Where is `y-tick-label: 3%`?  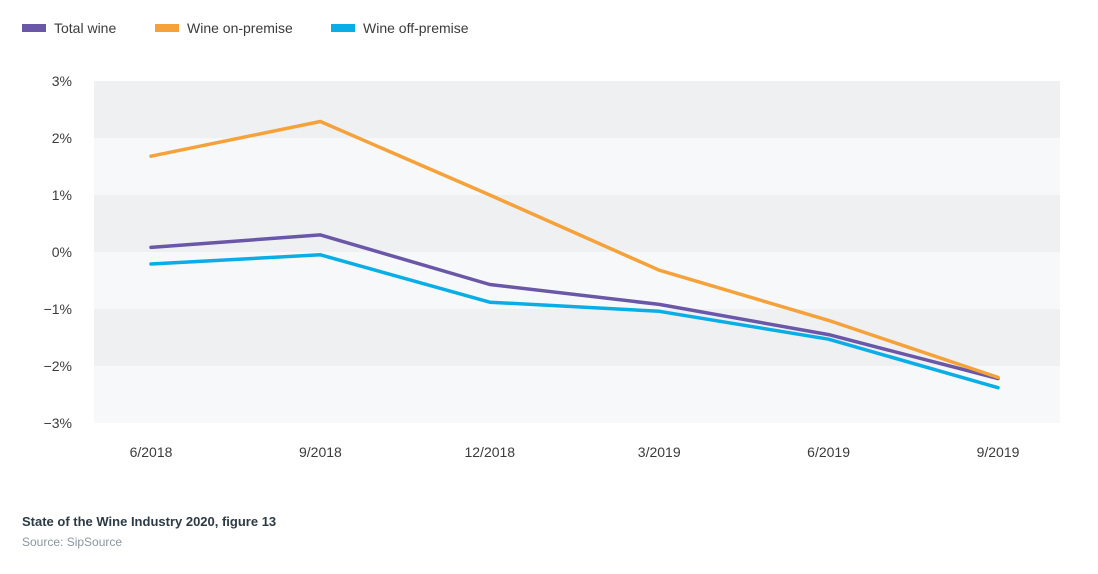
y-tick-label: 3% is located at coordinates (62, 81).